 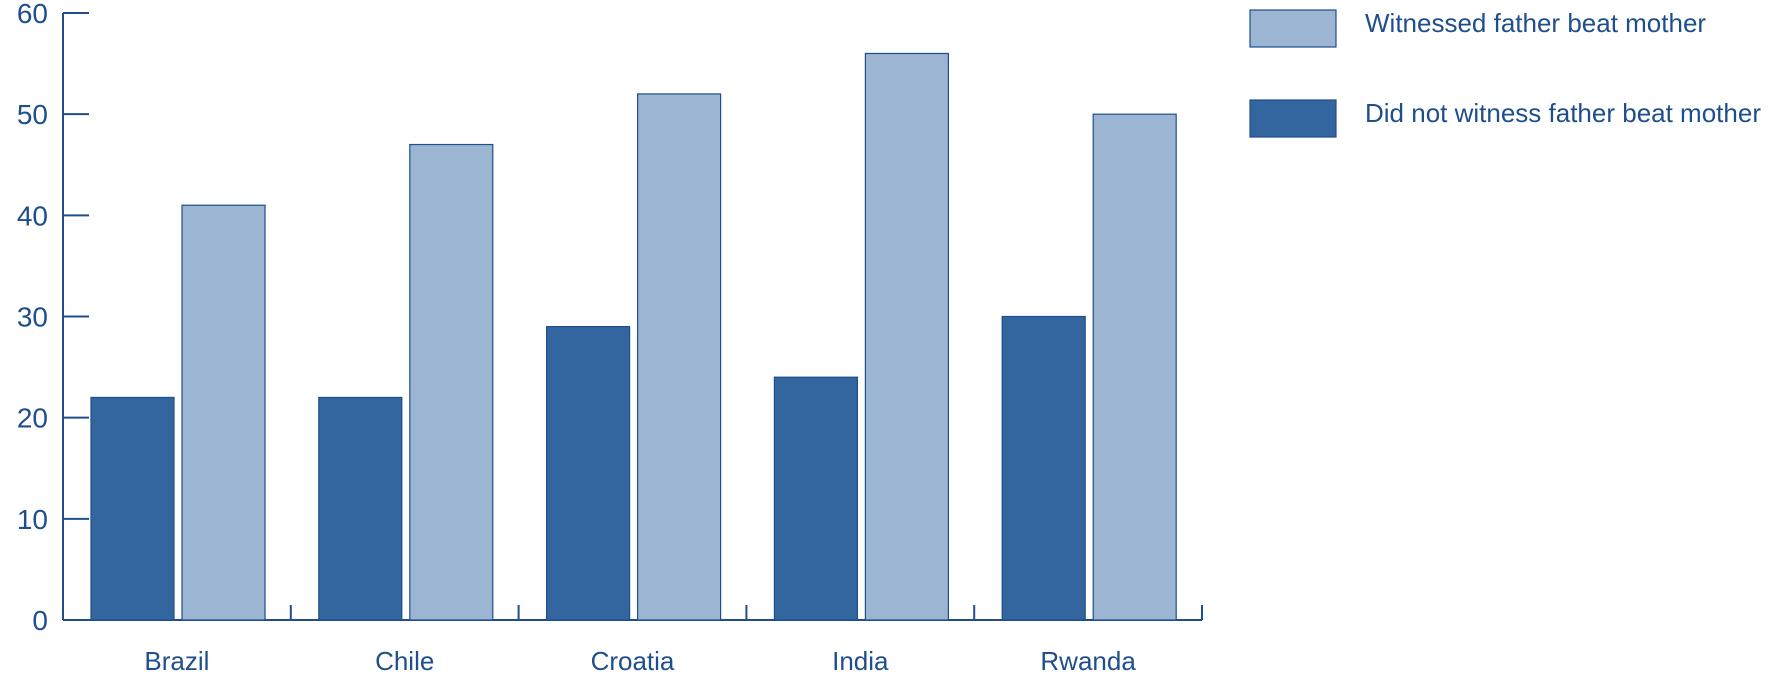 What do you see at coordinates (679, 357) in the screenshot?
I see `bar-witnessed-croatia` at bounding box center [679, 357].